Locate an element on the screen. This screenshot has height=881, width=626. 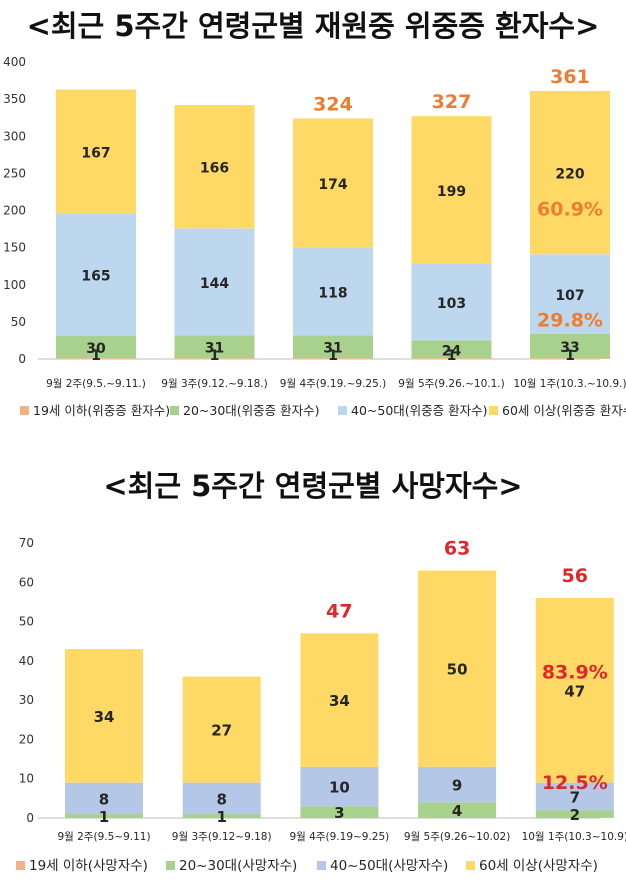
y-tick-label: 150 is located at coordinates (14, 248).